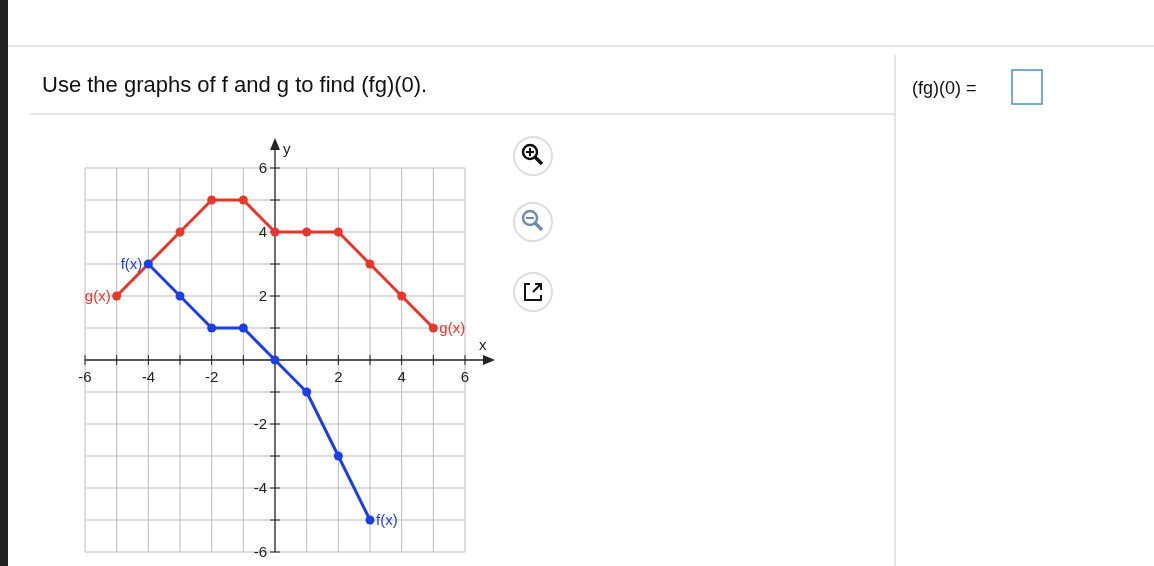  What do you see at coordinates (235, 84) in the screenshot?
I see `chart-title: Use the graphs of f and g to find (fg)(0).` at bounding box center [235, 84].